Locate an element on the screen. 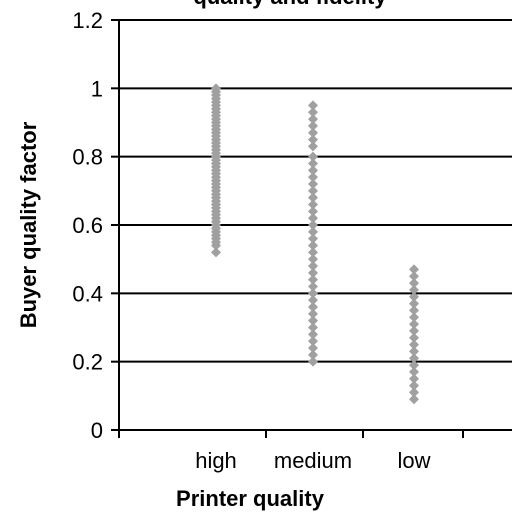 The image size is (512, 514). x-tick-label: low is located at coordinates (413, 460).